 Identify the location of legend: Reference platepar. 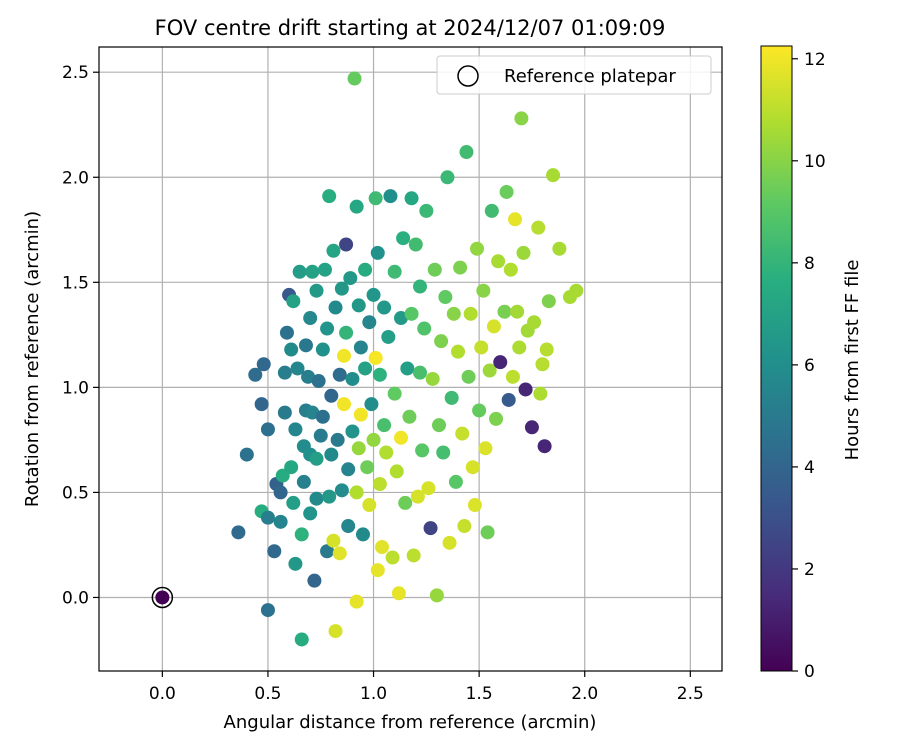
(574, 75).